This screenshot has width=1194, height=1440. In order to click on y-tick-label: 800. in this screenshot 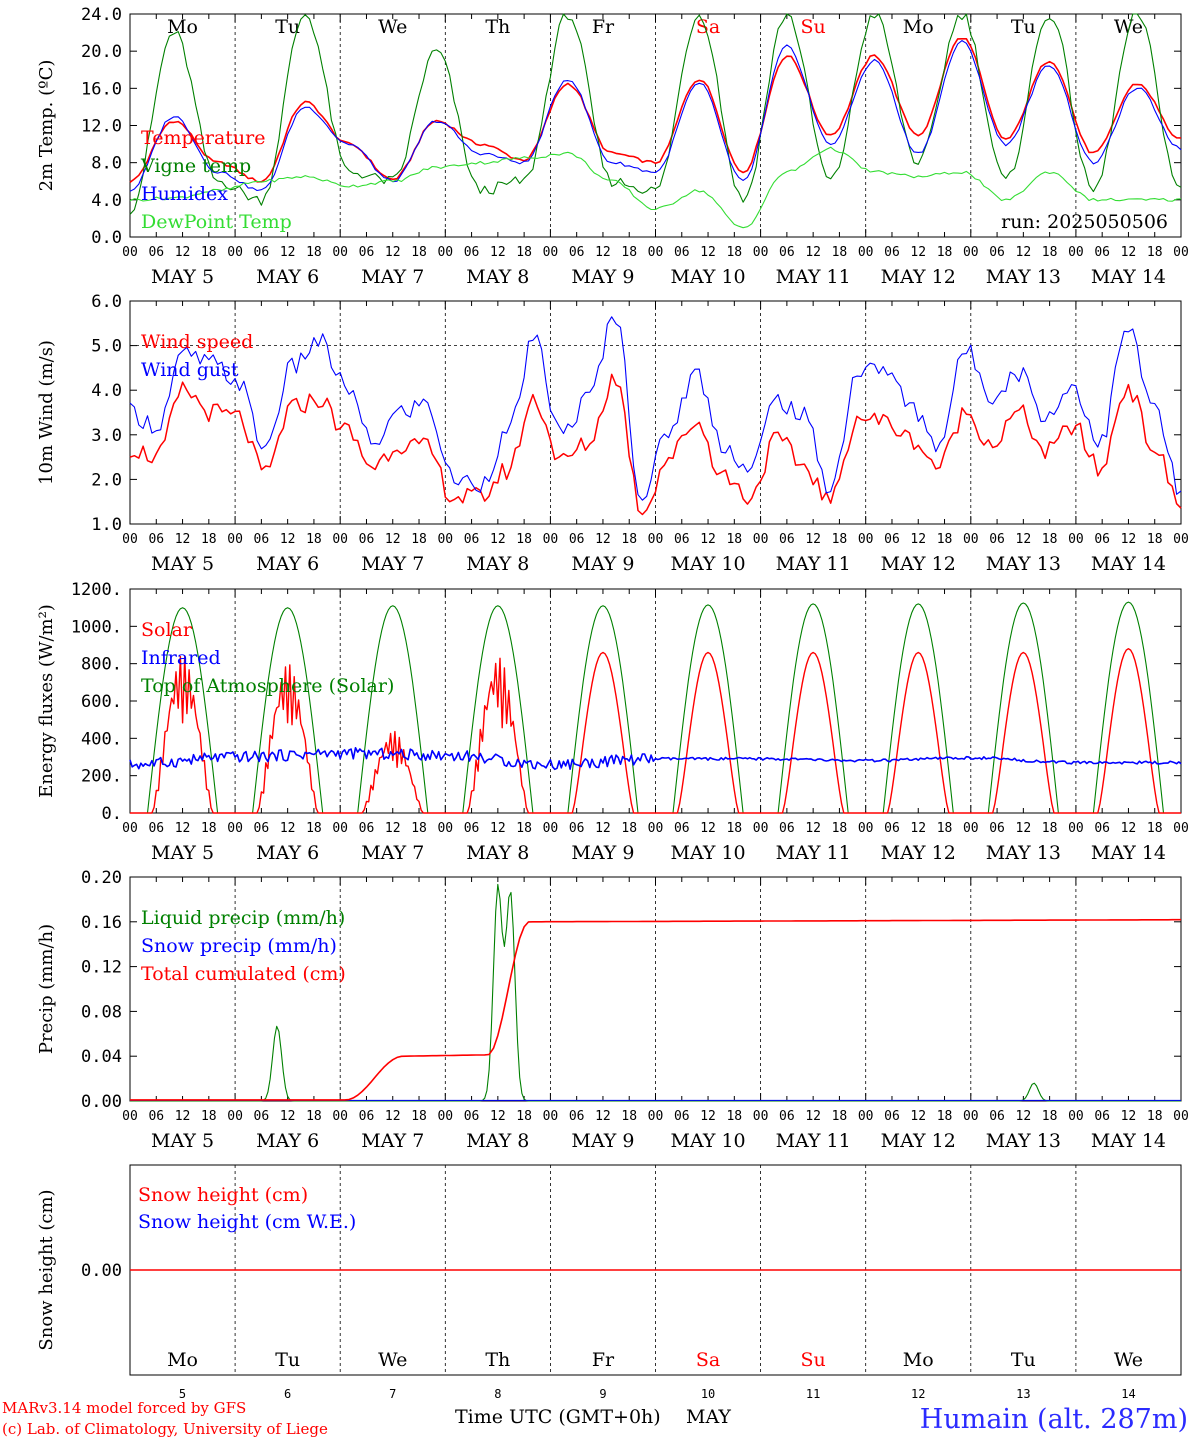, I will do `click(101, 665)`.